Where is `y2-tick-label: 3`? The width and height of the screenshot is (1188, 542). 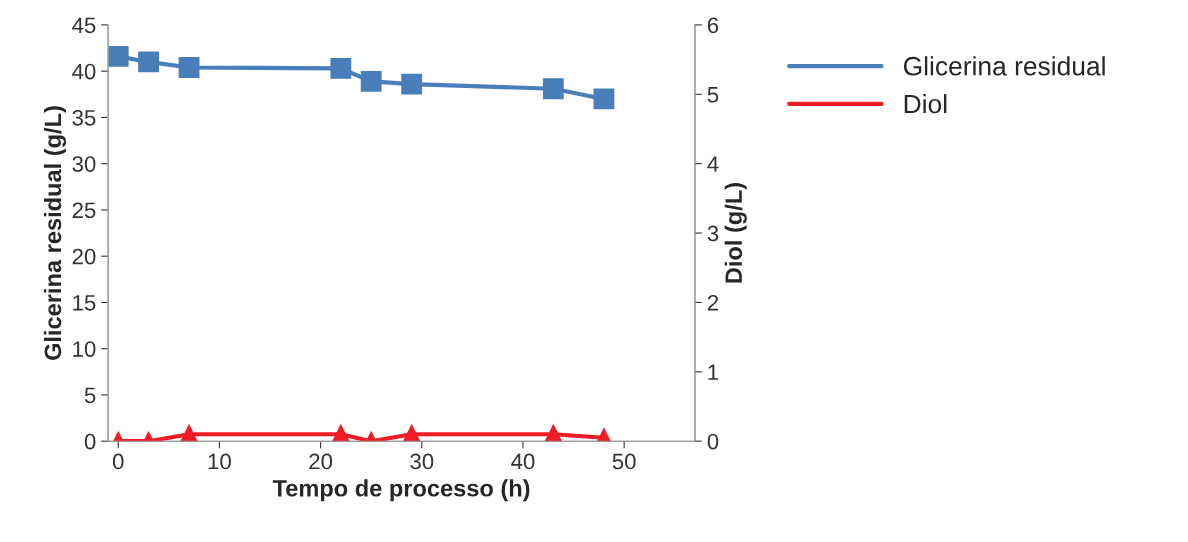 y2-tick-label: 3 is located at coordinates (713, 233).